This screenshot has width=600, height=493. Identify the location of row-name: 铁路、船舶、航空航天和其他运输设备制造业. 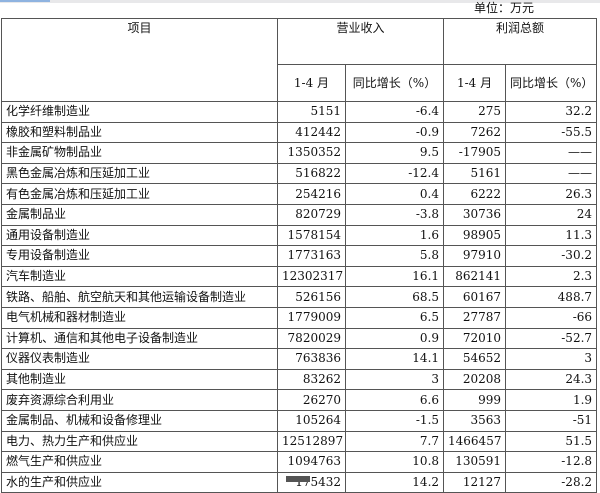
(139, 297).